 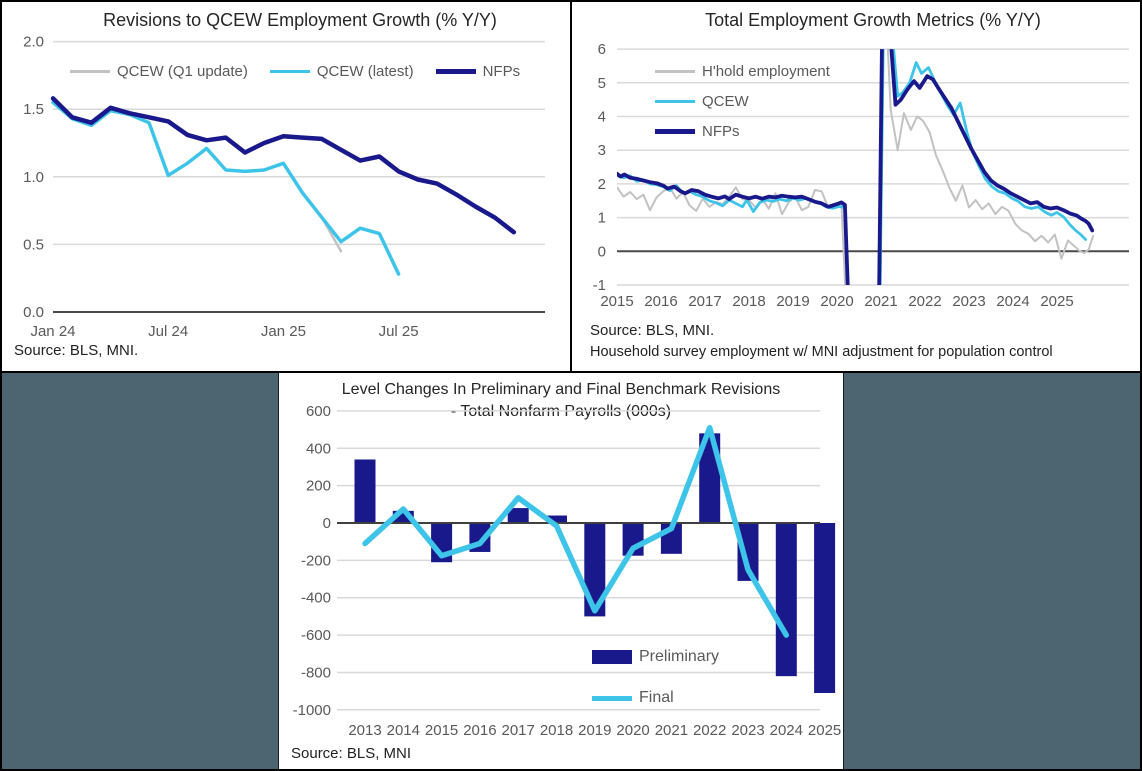 I want to click on x-tick-label: Jul 24, so click(x=168, y=331).